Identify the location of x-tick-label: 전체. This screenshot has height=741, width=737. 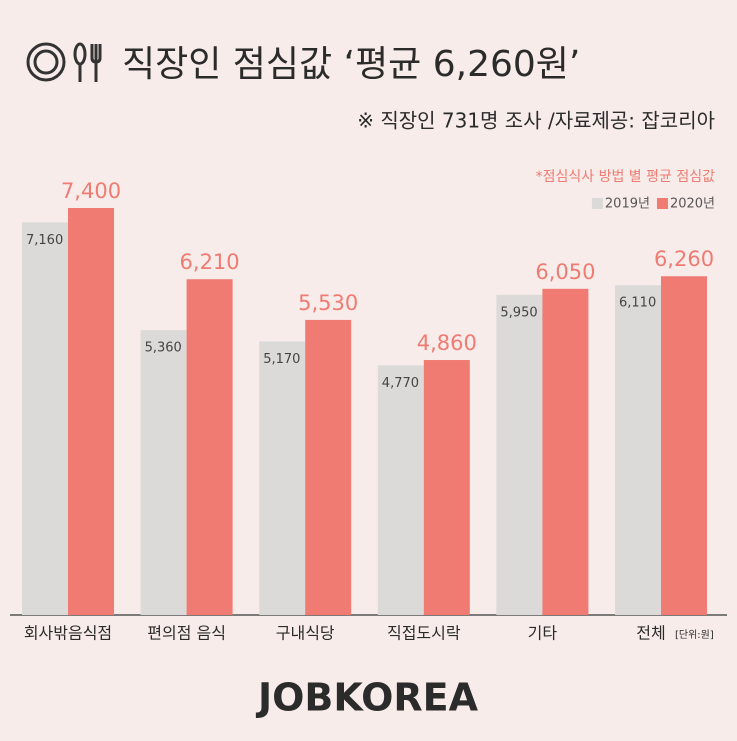
(650, 633).